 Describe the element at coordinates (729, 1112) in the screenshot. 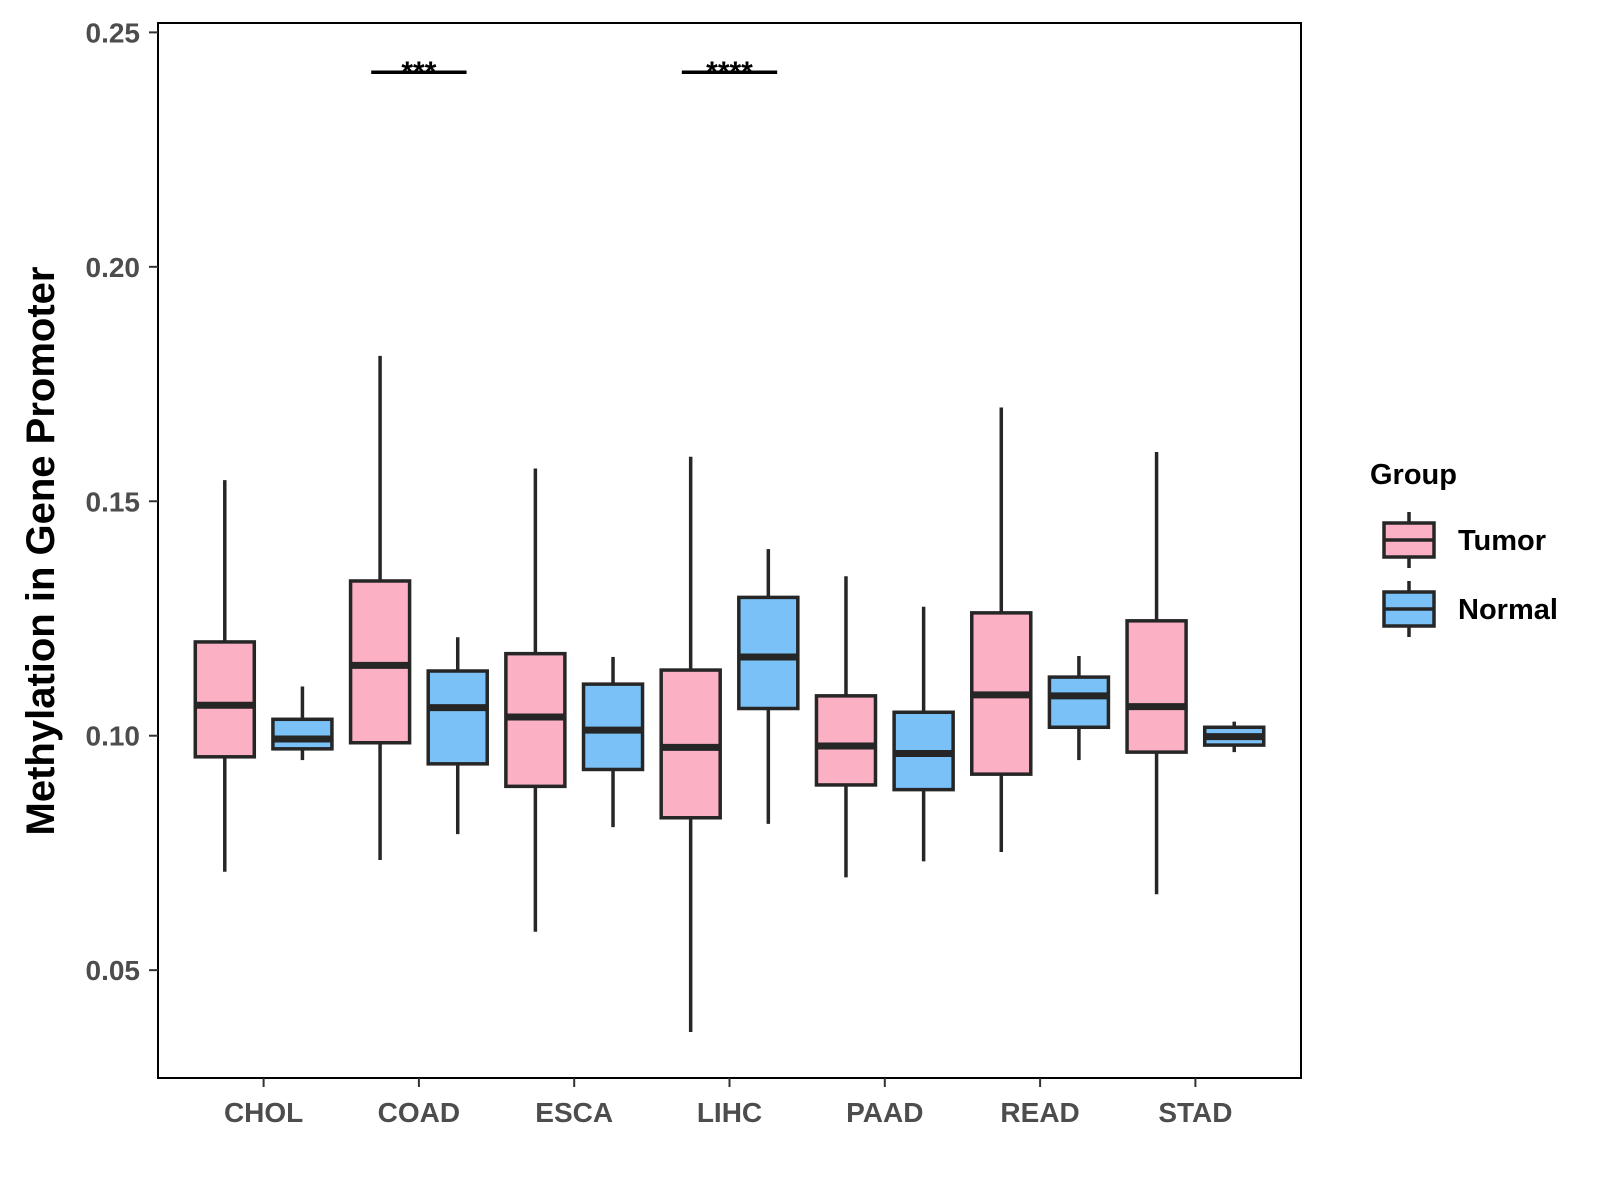

I see `x-tick-label-lihc: LIHC` at that location.